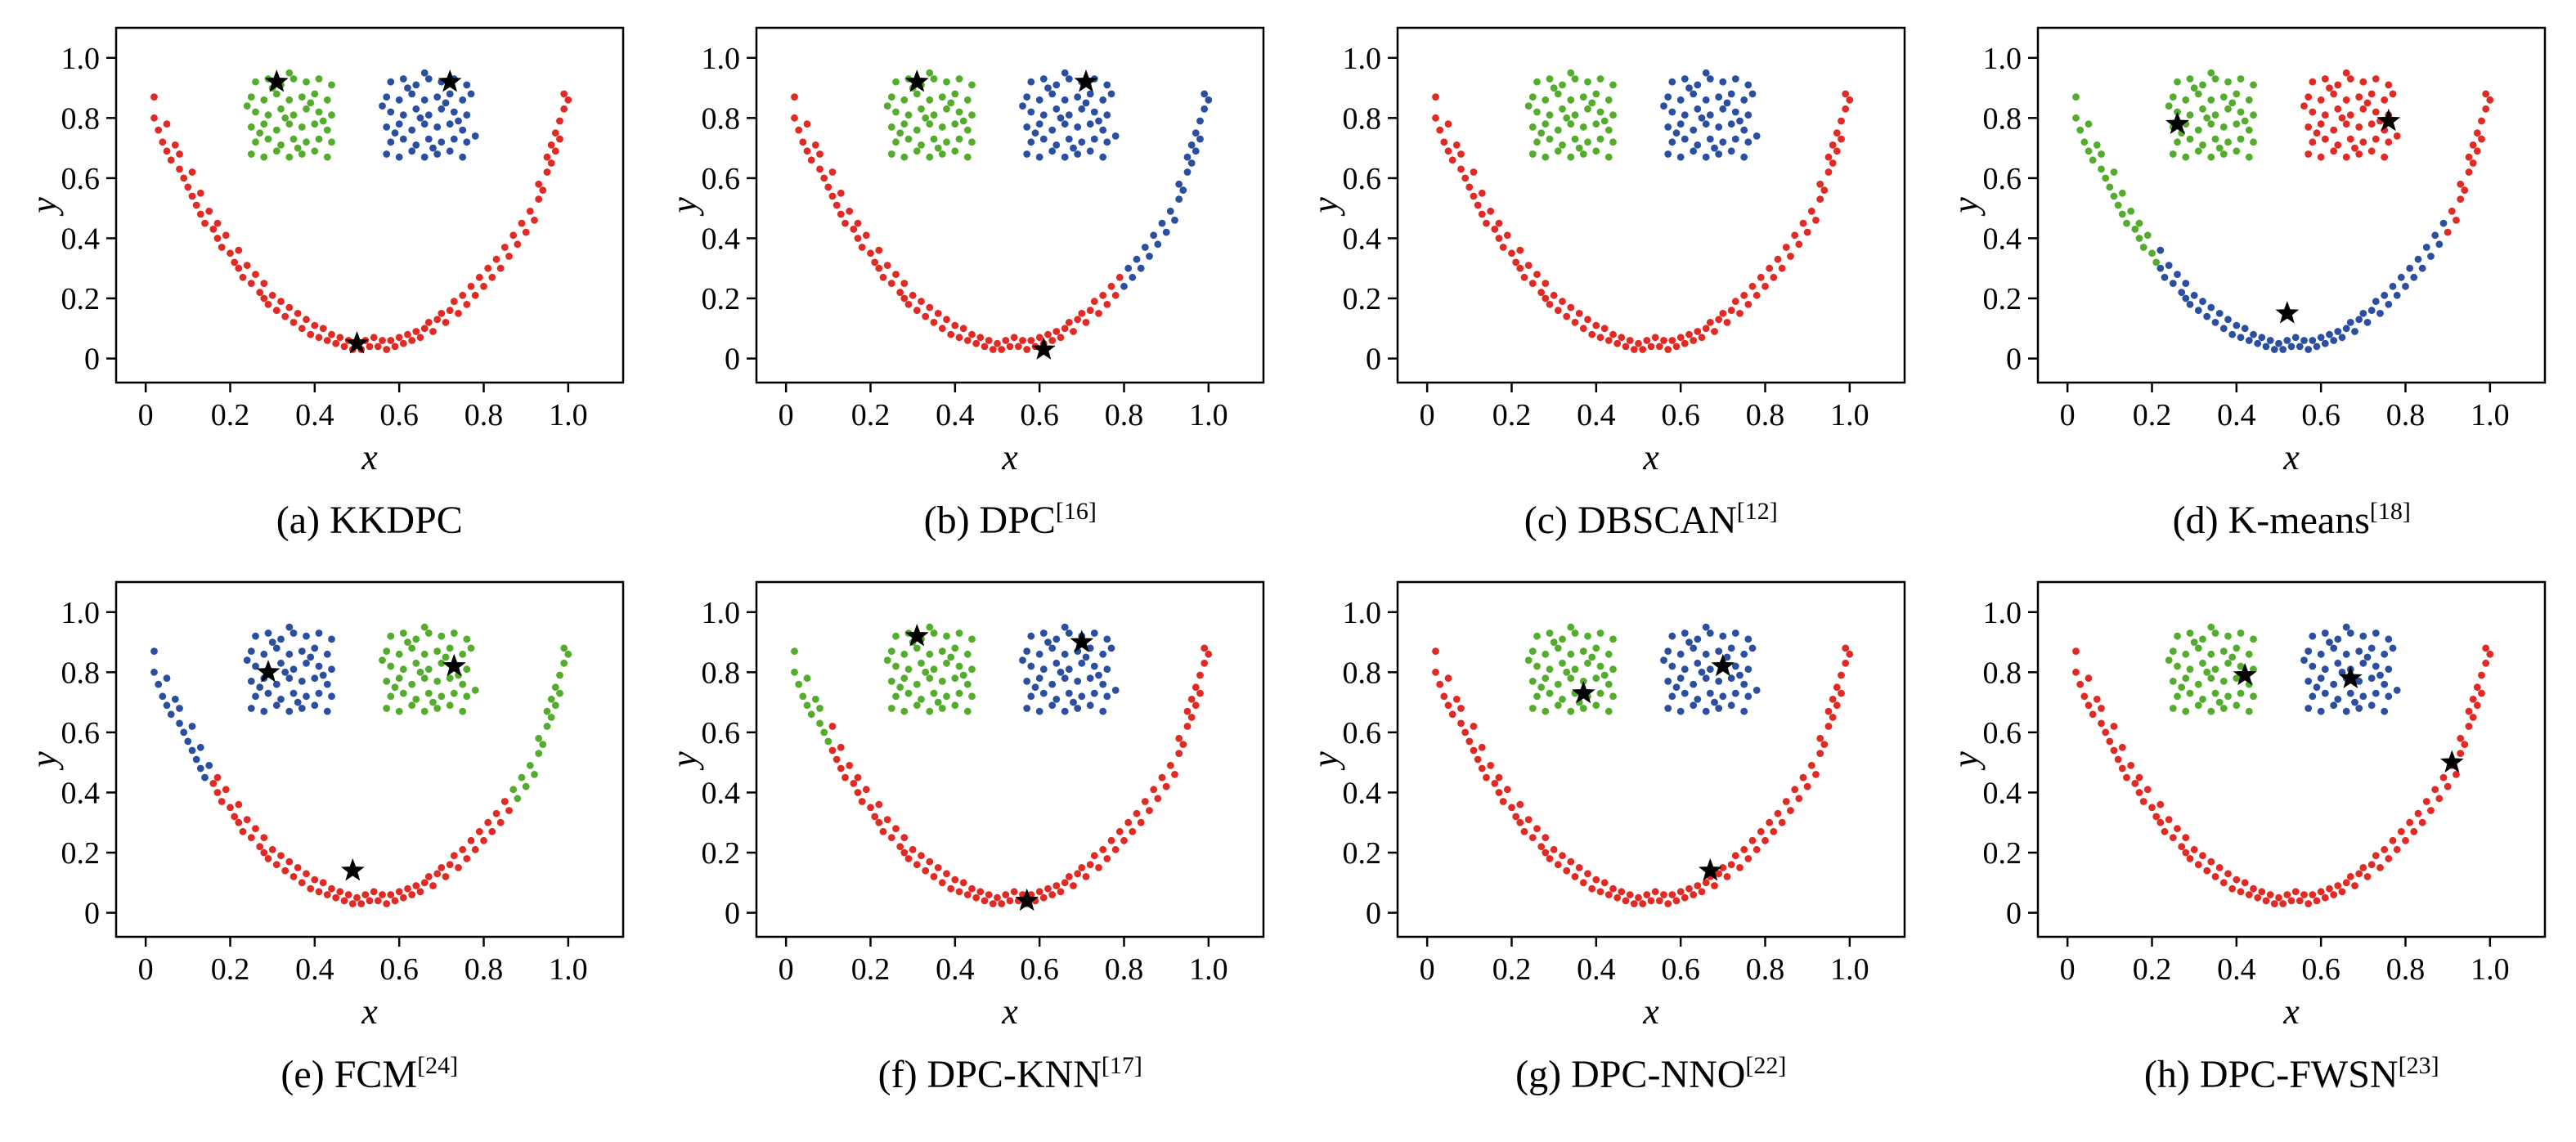 The image size is (2576, 1142). Describe the element at coordinates (349, 1074) in the screenshot. I see `caption-text: (e) FCM` at that location.